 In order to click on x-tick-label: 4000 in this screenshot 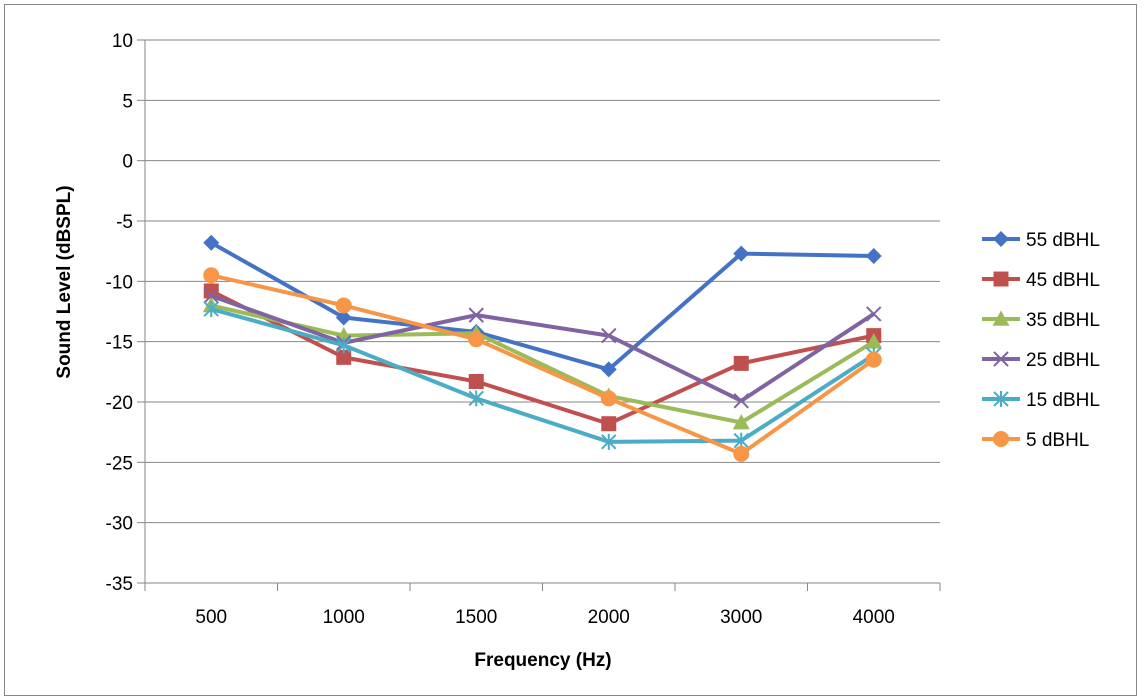, I will do `click(874, 617)`.